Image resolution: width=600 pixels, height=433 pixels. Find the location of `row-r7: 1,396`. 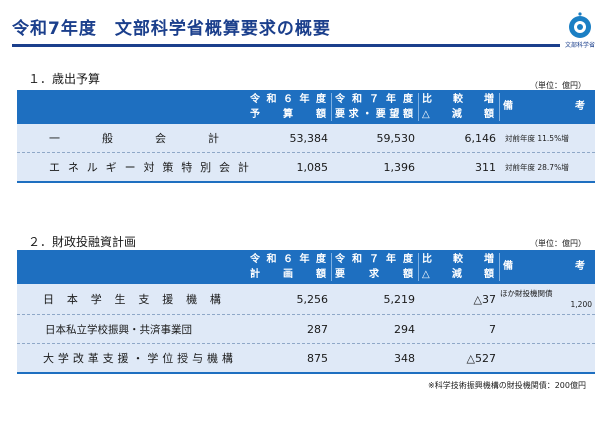

row-r7: 1,396 is located at coordinates (399, 167).